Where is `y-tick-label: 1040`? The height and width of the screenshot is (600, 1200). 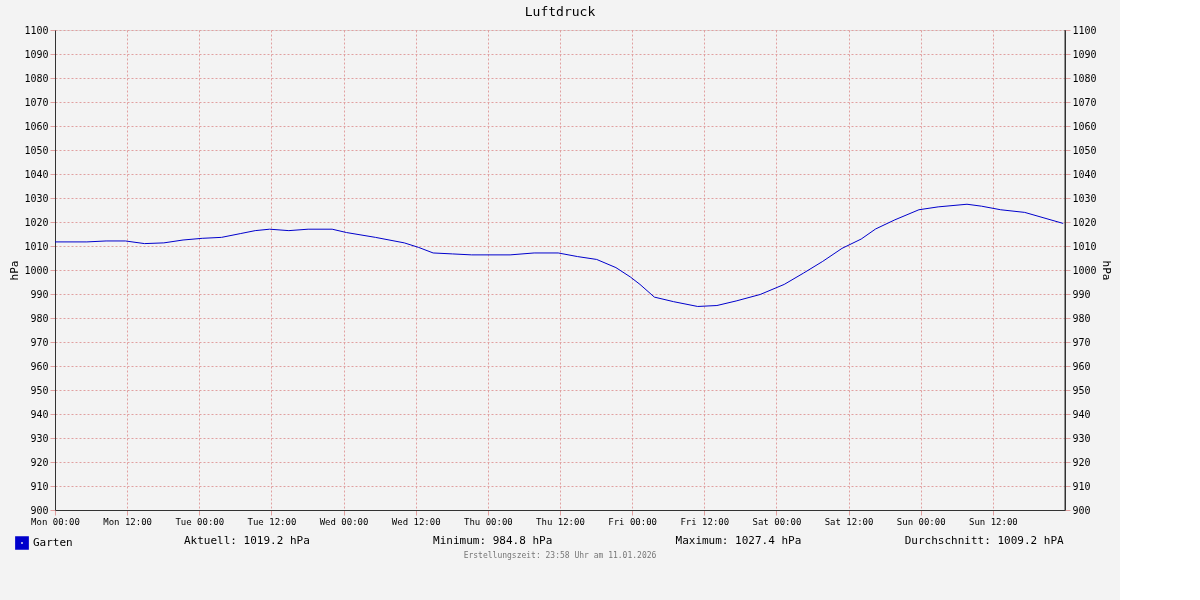 y-tick-label: 1040 is located at coordinates (36, 174).